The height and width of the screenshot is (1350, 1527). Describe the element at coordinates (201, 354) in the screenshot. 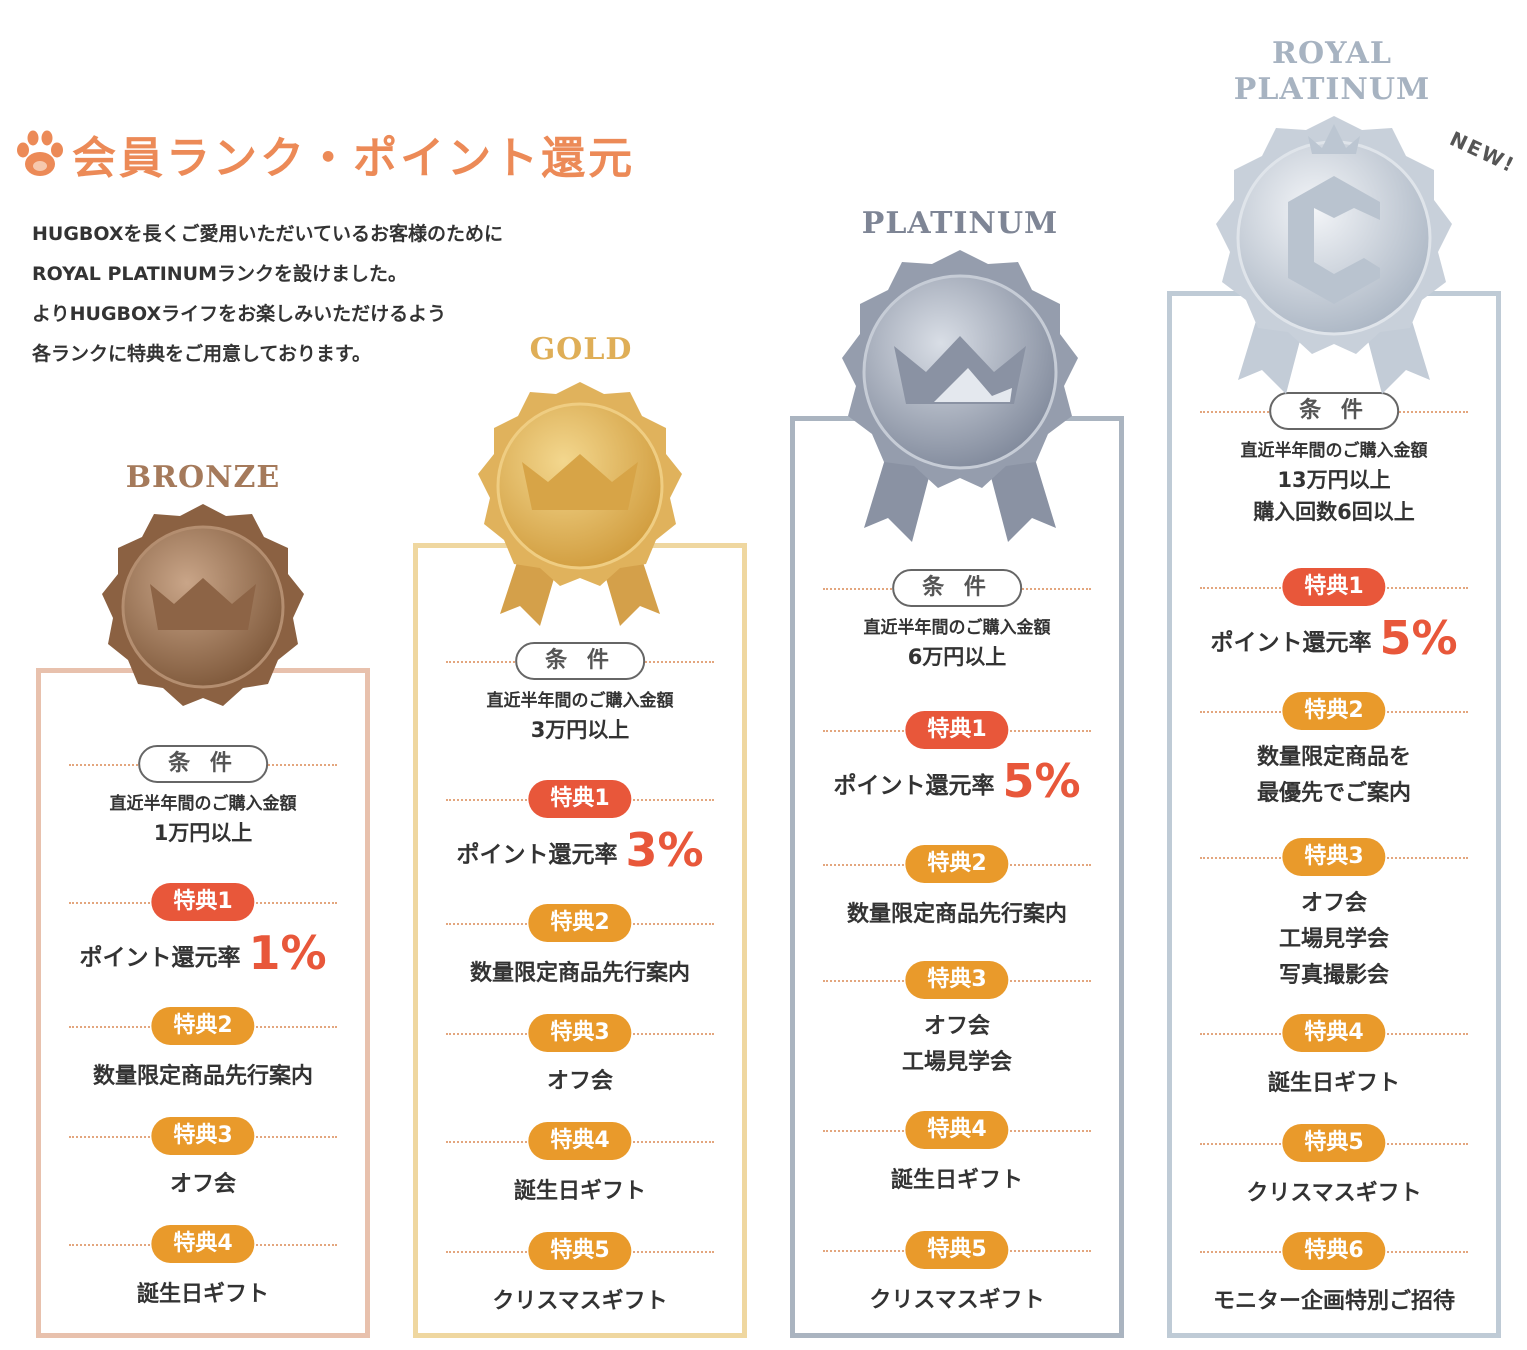

I see `intro-line: 各ランクに特典をご用意しております。` at that location.